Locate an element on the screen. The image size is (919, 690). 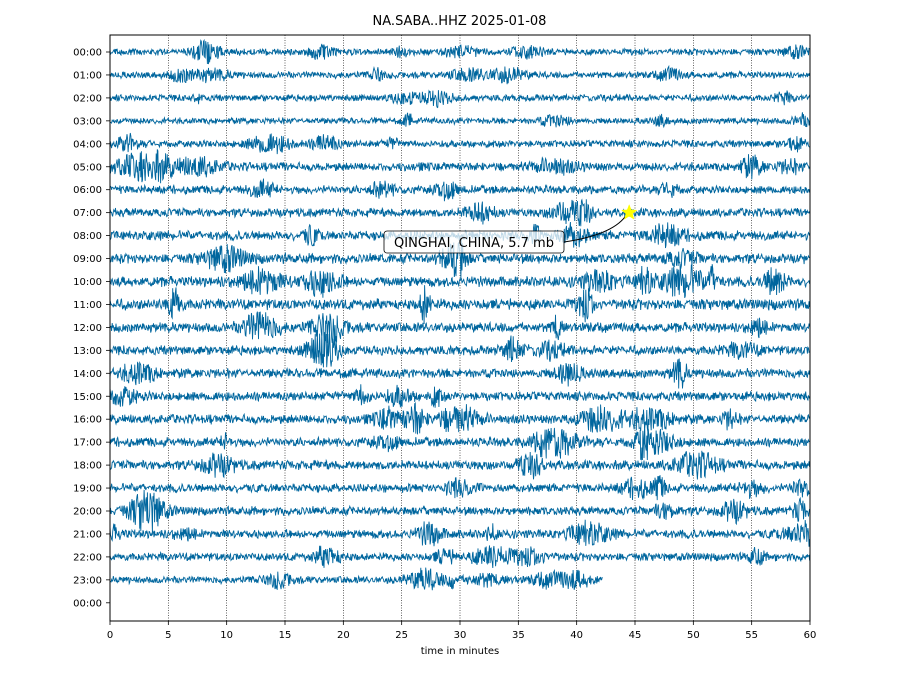
y-tick-label: 10:00 is located at coordinates (87, 282).